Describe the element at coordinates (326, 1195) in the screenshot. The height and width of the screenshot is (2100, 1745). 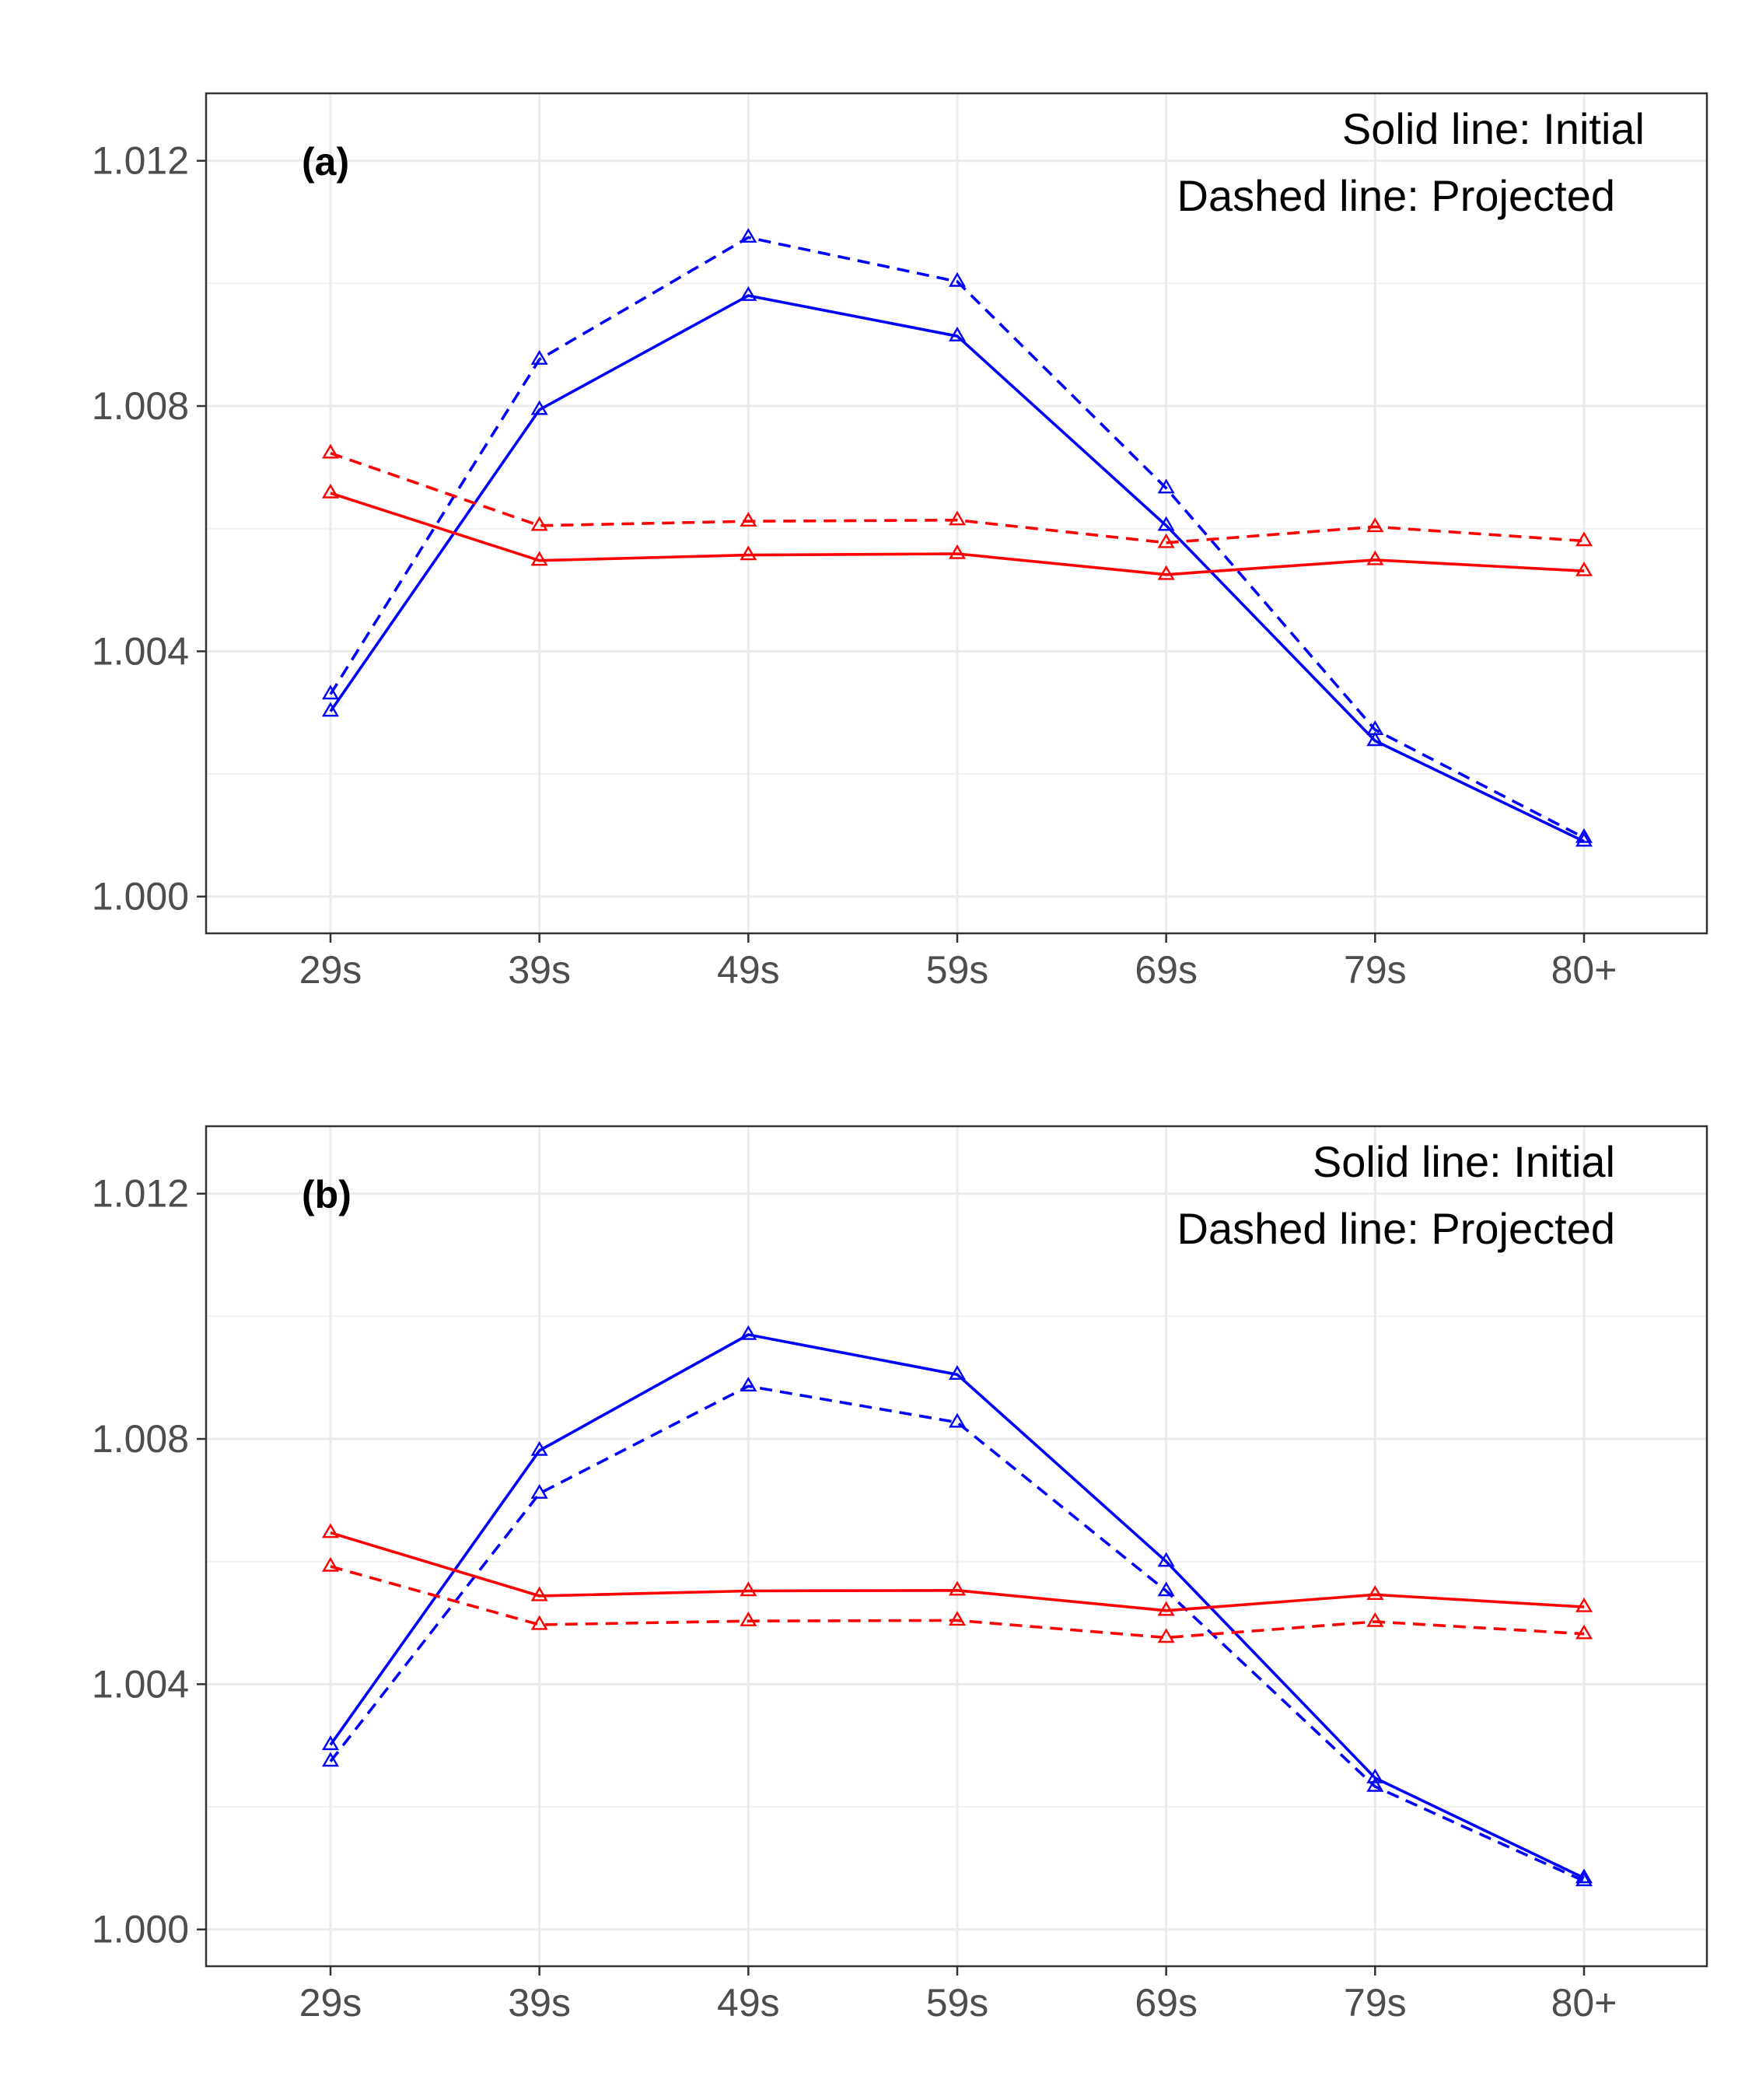
I see `panel-label: (b)` at that location.